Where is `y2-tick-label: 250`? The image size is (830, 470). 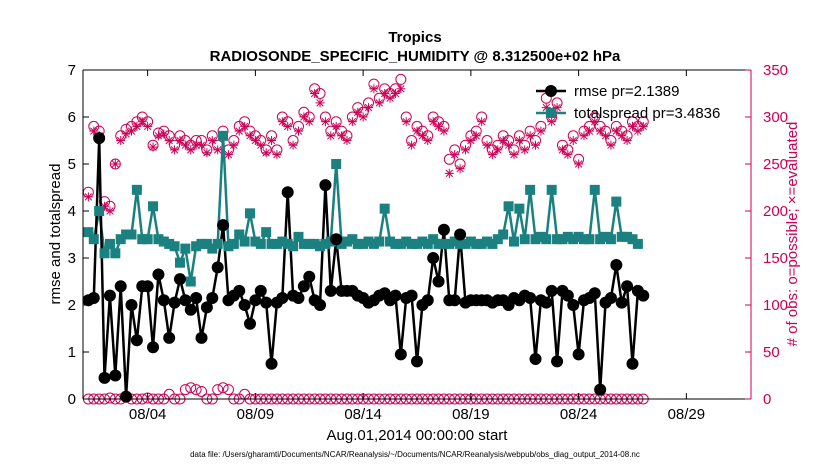
y2-tick-label: 250 is located at coordinates (775, 164).